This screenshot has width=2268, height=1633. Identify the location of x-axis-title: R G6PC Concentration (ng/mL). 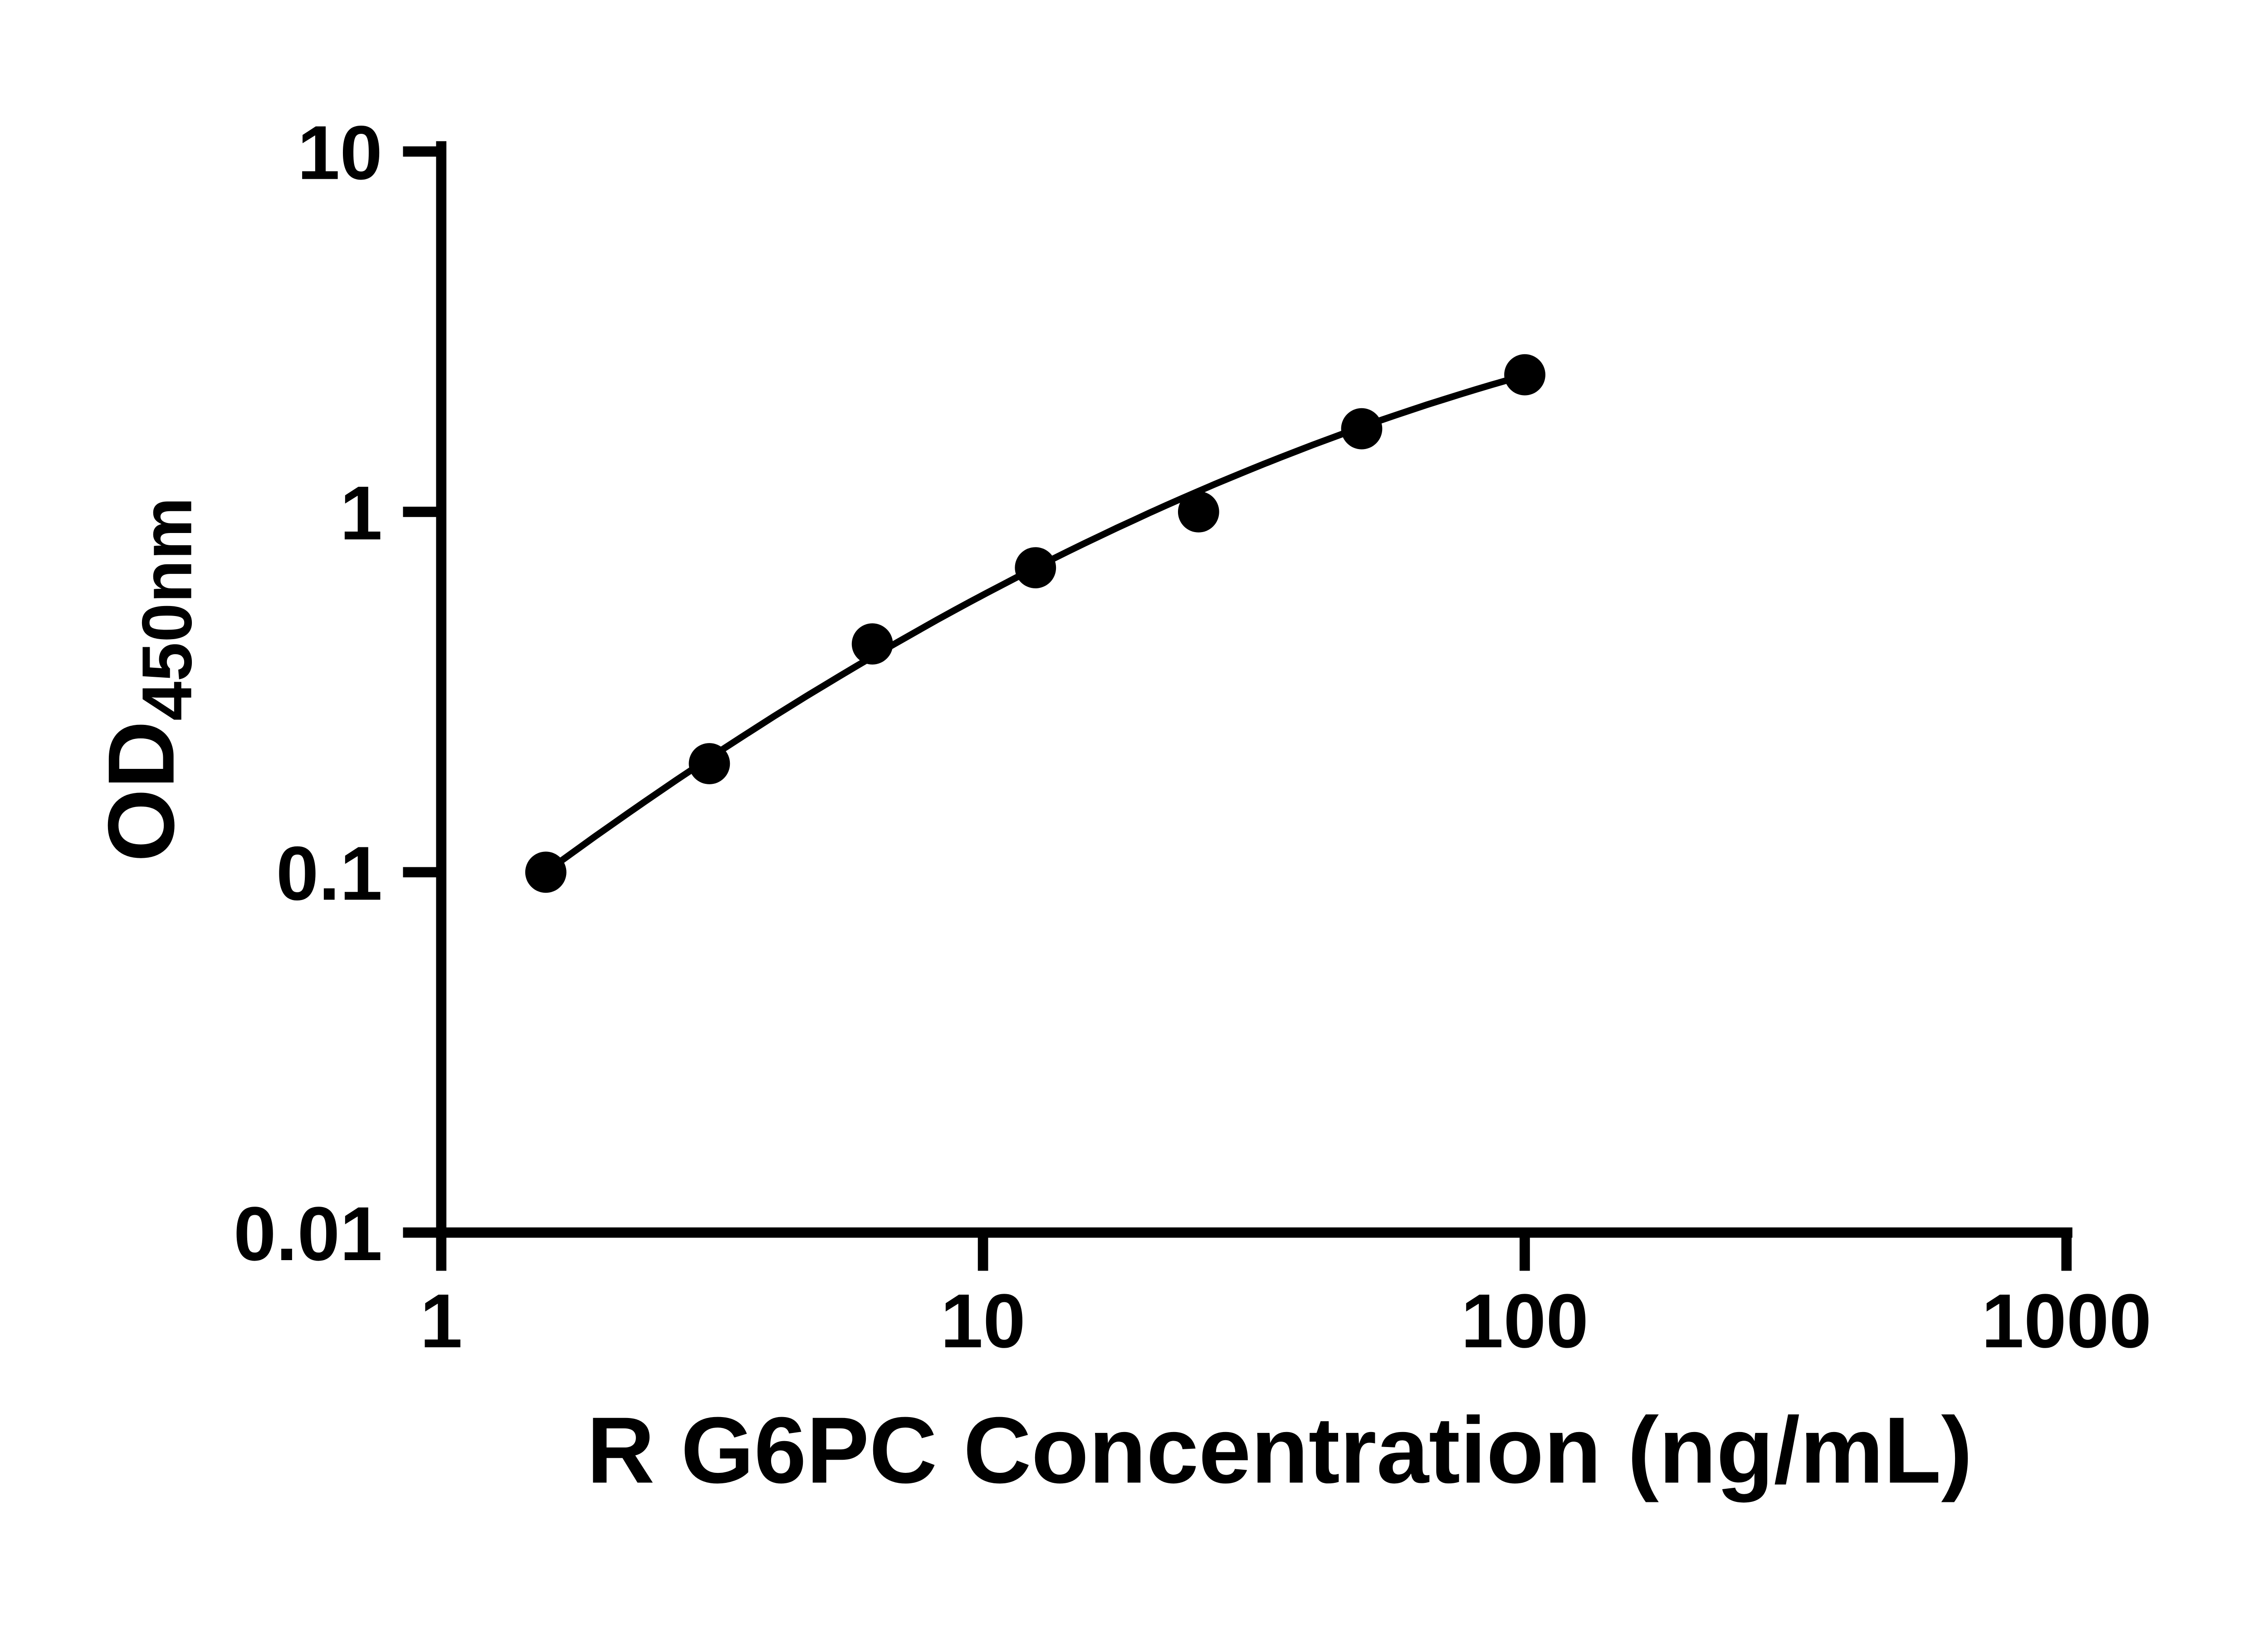
(1279, 1449).